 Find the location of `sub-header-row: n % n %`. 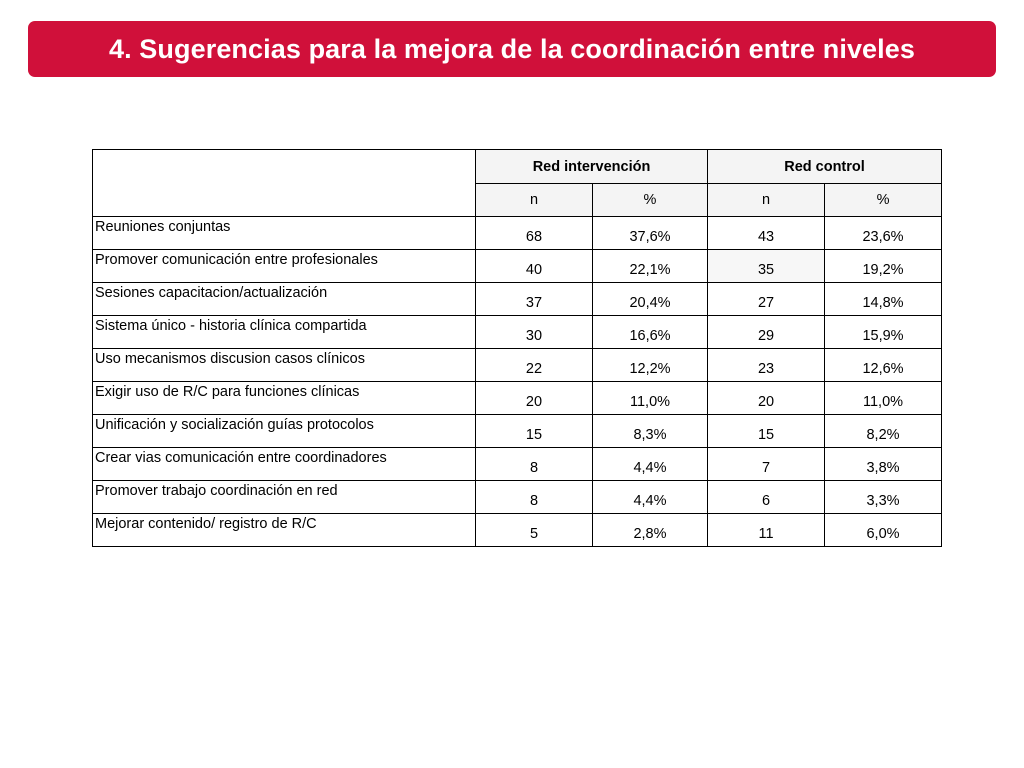

sub-header-row: n % n % is located at coordinates (518, 200).